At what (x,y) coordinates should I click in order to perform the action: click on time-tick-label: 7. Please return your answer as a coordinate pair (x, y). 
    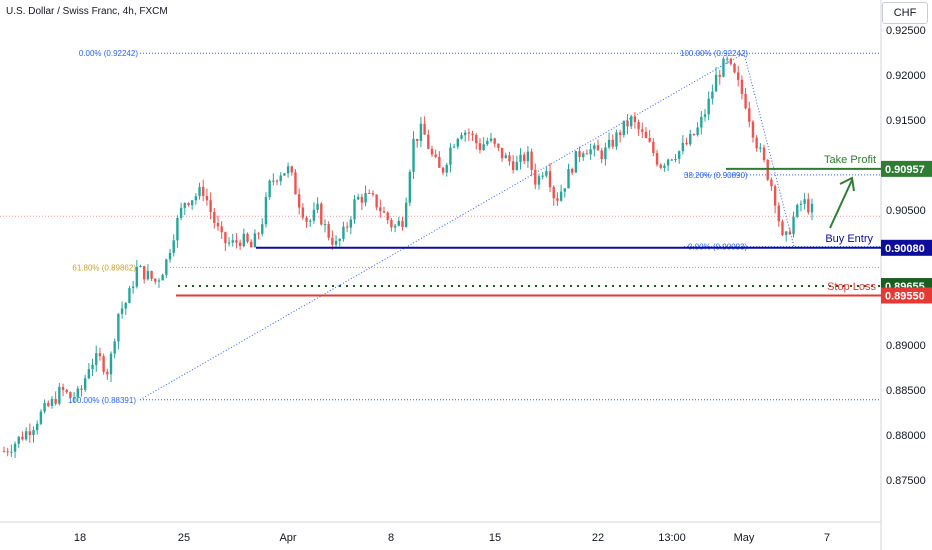
    Looking at the image, I should click on (827, 538).